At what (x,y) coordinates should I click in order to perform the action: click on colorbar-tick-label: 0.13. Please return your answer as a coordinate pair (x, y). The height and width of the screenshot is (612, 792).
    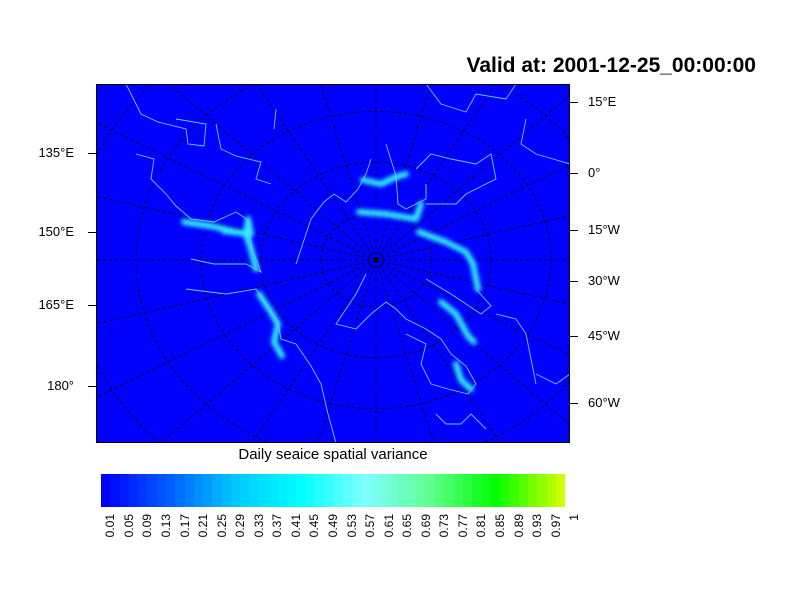
    Looking at the image, I should click on (165, 526).